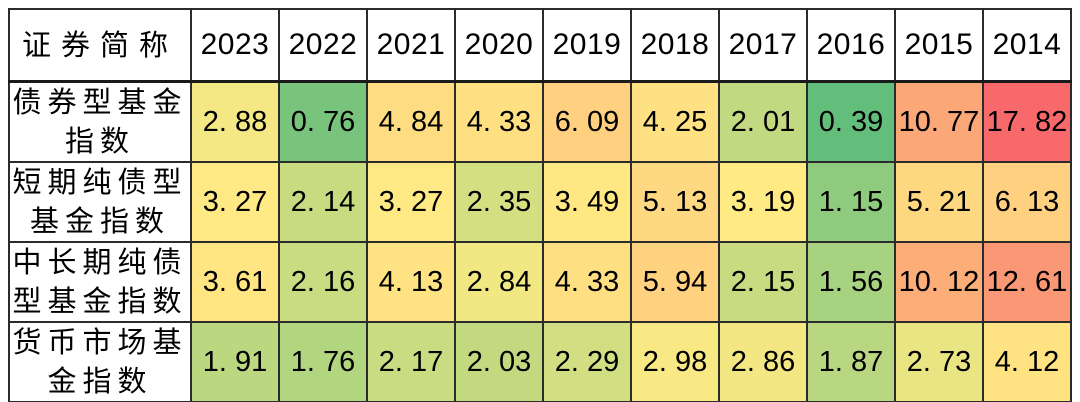 The image size is (1080, 402). What do you see at coordinates (939, 202) in the screenshot?
I see `value-cell: 5. 21` at bounding box center [939, 202].